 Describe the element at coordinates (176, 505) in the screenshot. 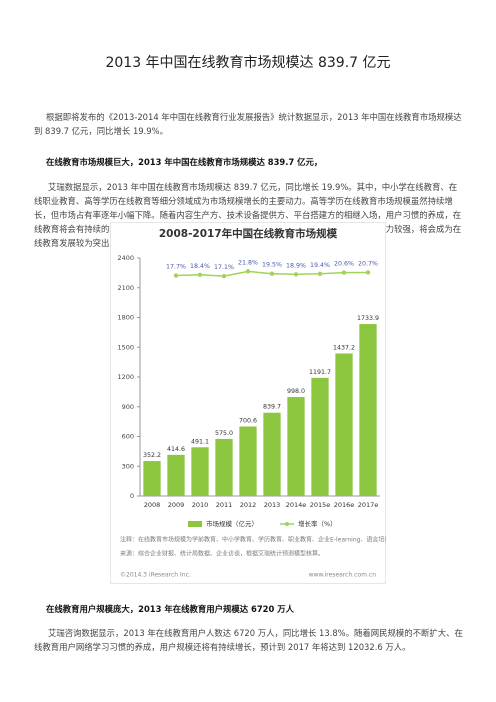

I see `x-tick-label: 2009` at that location.